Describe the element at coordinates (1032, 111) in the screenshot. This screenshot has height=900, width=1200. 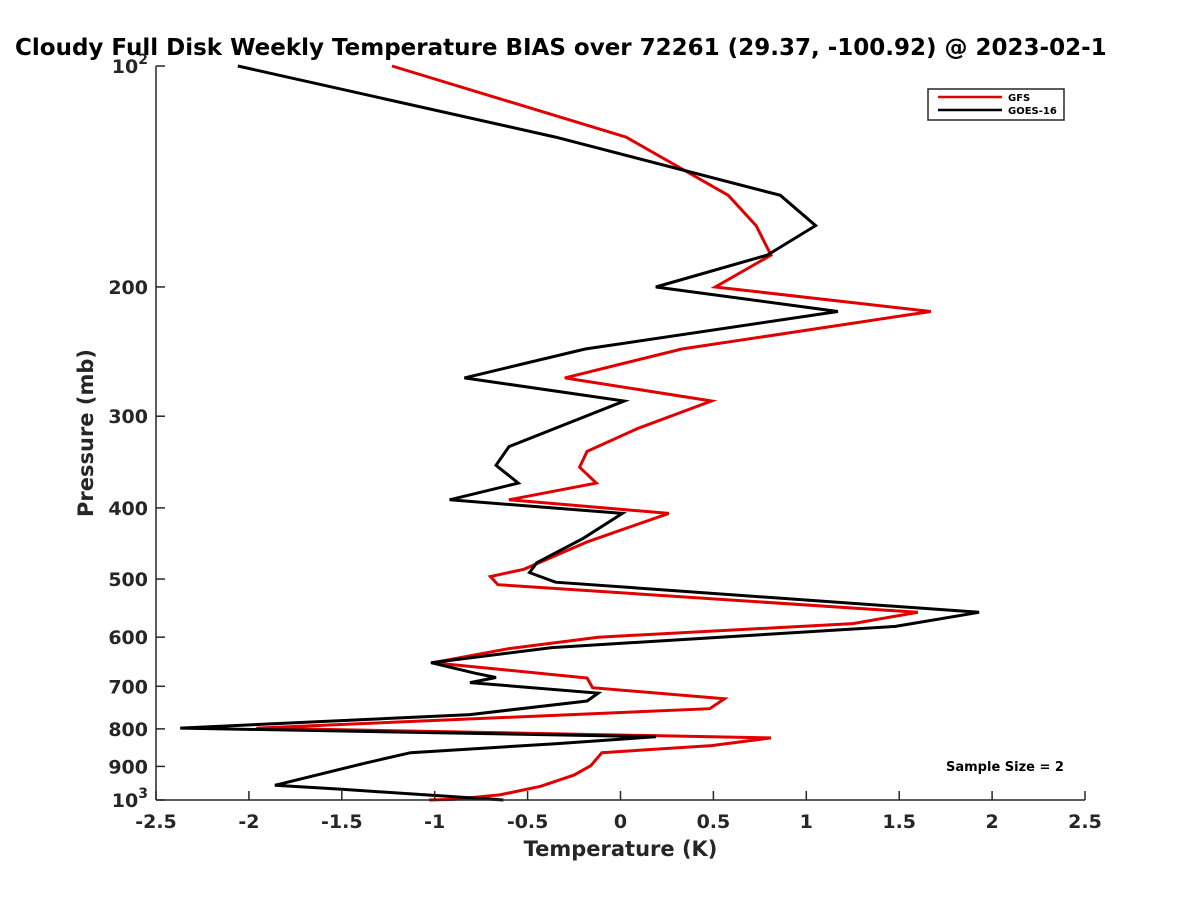
I see `legend-label-goes16: GOES-16` at that location.